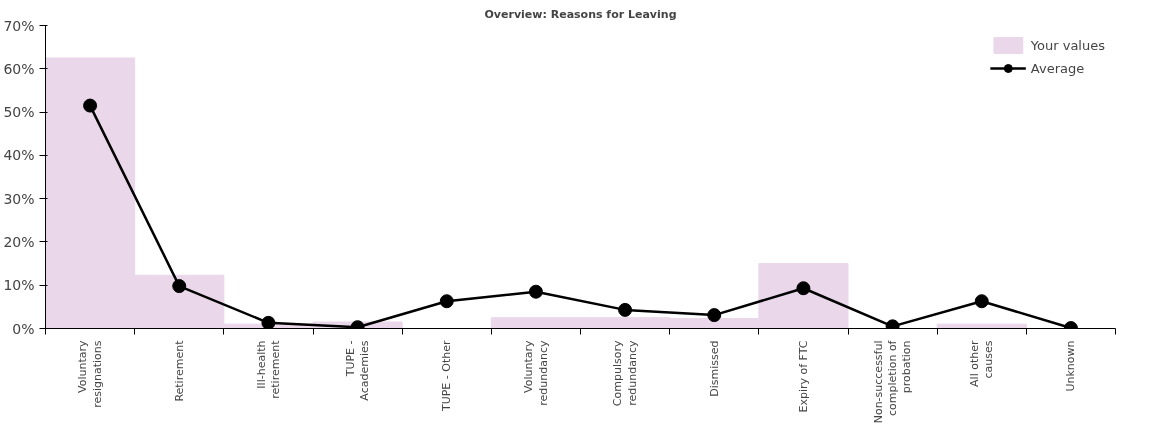  I want to click on y-tick-label: 10%, so click(19, 285).